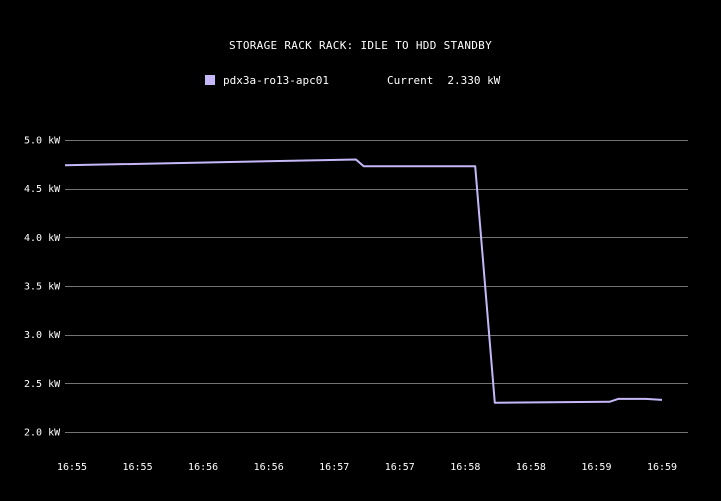 This screenshot has width=721, height=501. I want to click on y-tick-label: 2.5 kW, so click(42, 384).